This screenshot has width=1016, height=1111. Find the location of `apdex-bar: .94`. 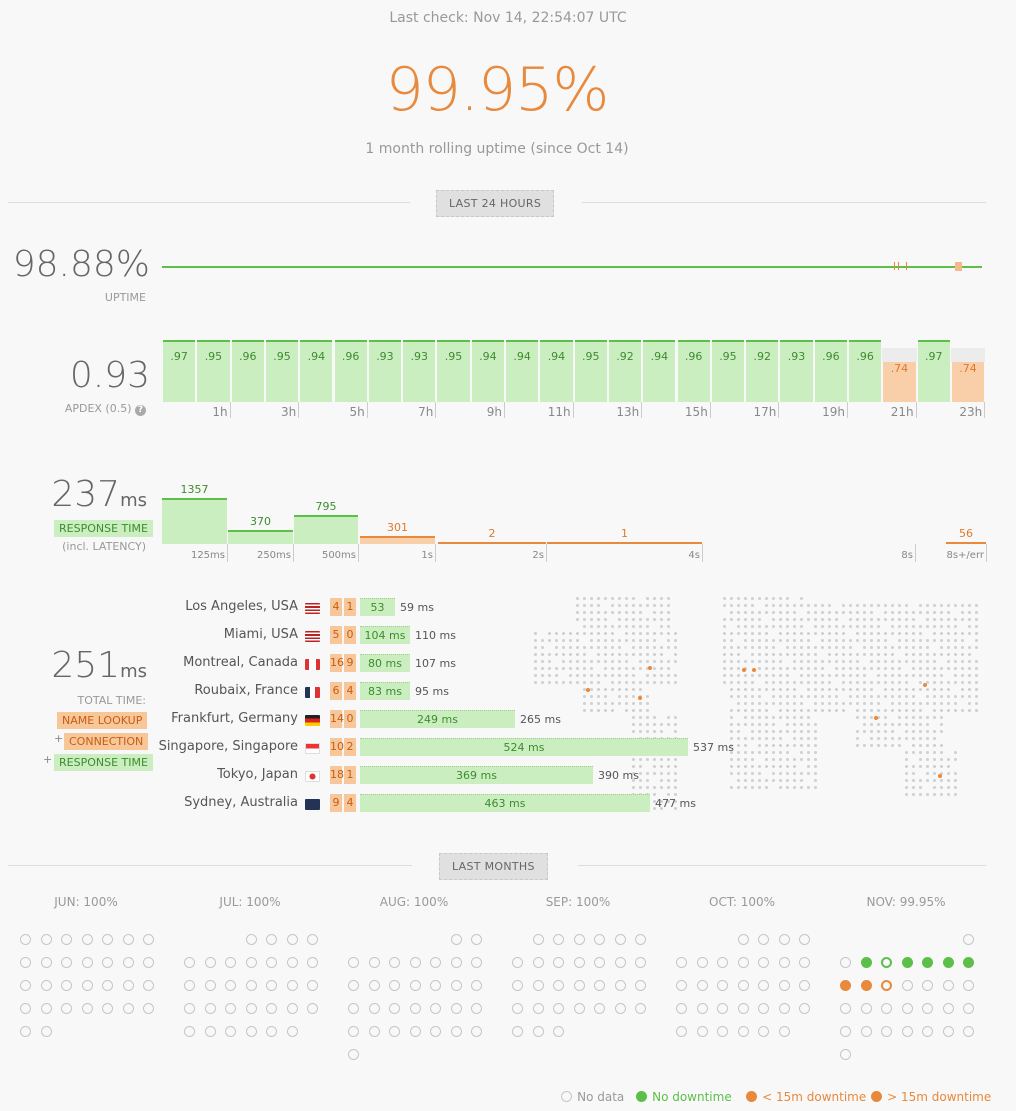

apdex-bar: .94 is located at coordinates (556, 371).